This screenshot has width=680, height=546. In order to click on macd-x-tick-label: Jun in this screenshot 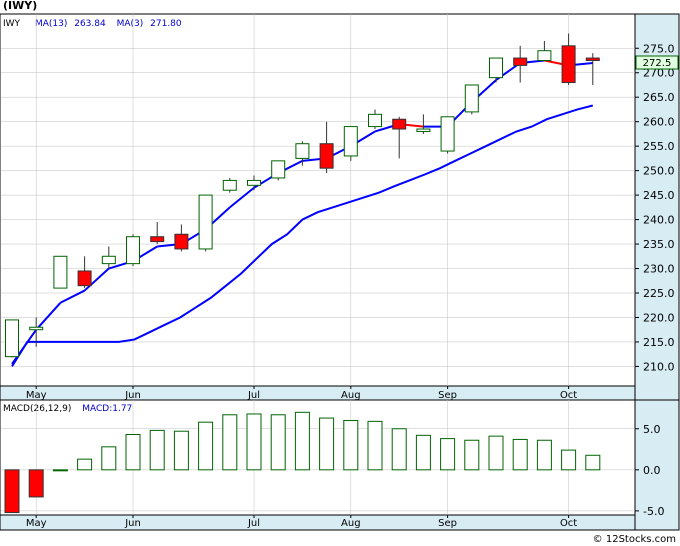, I will do `click(132, 523)`.